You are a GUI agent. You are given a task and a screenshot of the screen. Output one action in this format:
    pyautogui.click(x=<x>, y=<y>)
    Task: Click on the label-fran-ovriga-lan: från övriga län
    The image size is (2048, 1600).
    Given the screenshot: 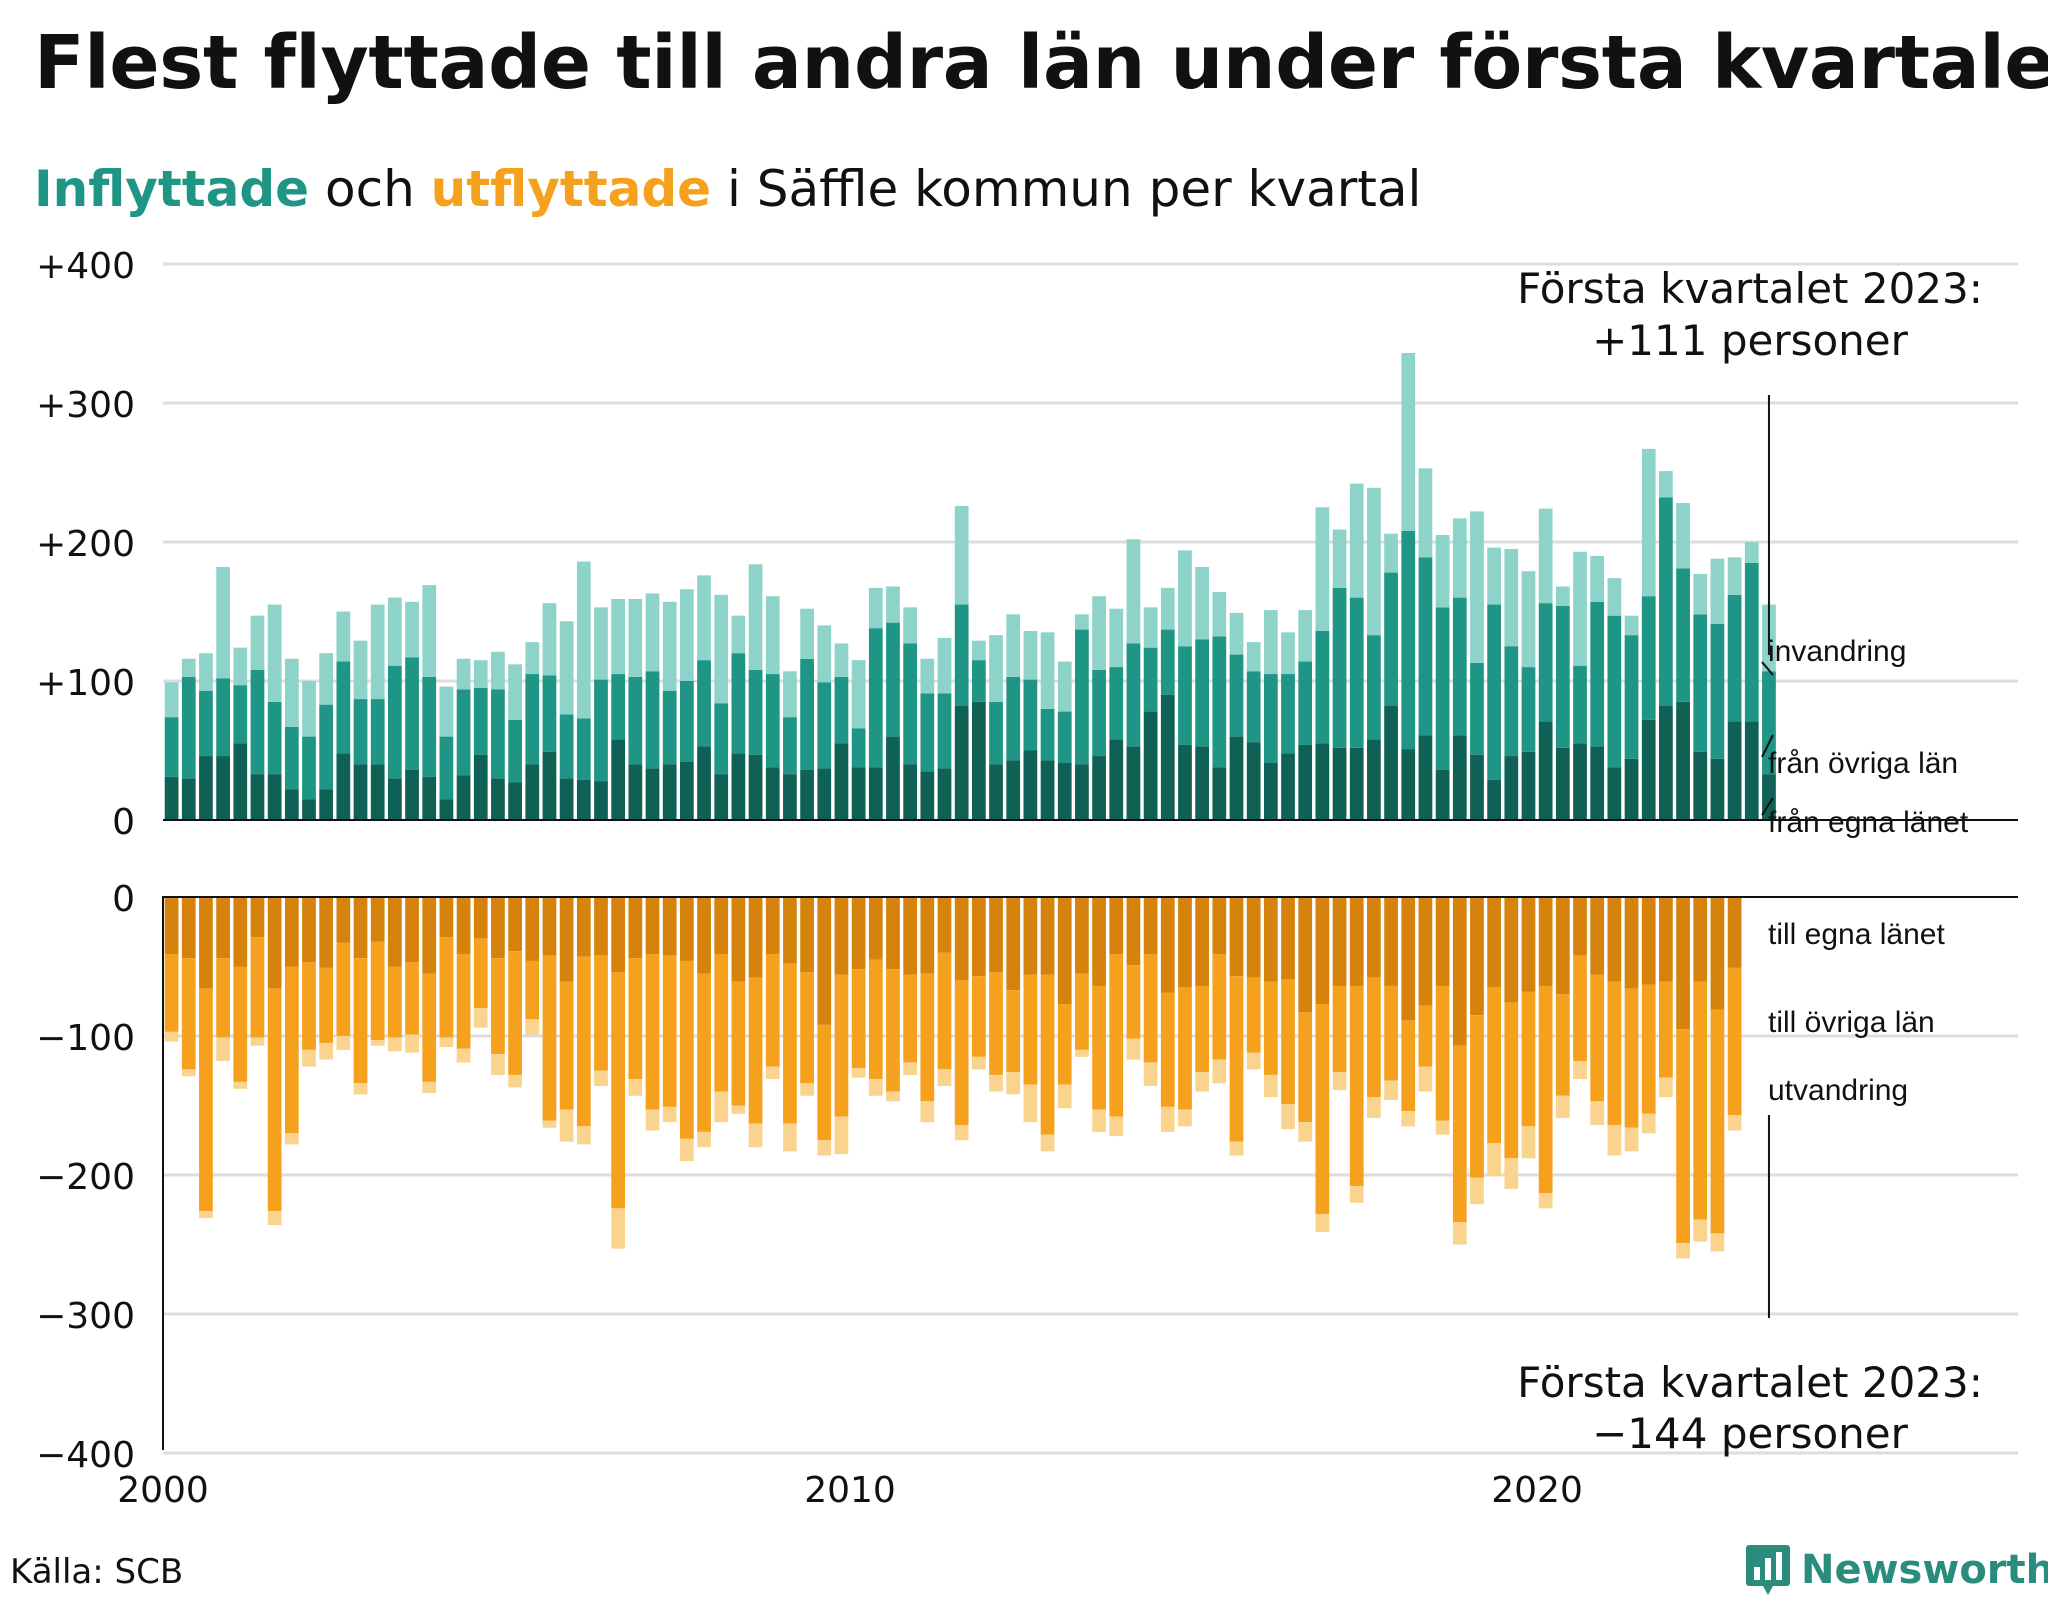 What is the action you would take?
    pyautogui.click(x=1863, y=763)
    